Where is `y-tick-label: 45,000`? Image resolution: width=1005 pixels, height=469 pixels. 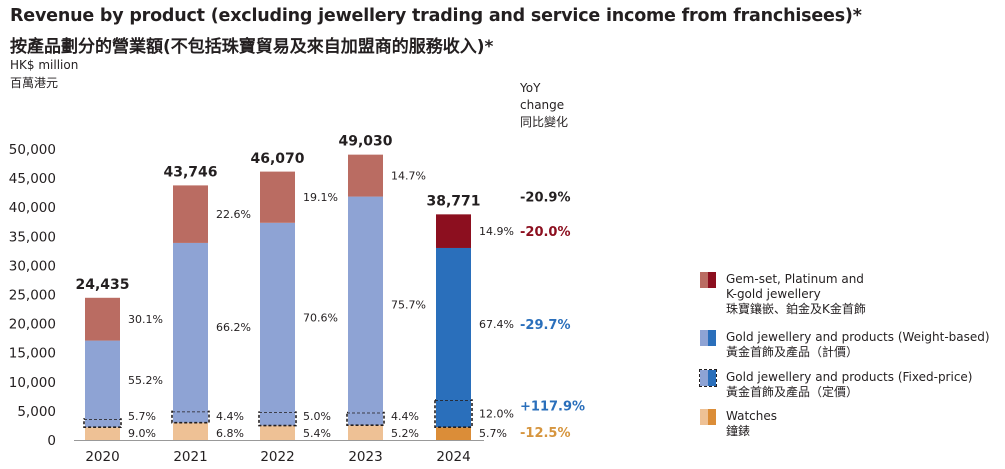 y-tick-label: 45,000 is located at coordinates (32, 179).